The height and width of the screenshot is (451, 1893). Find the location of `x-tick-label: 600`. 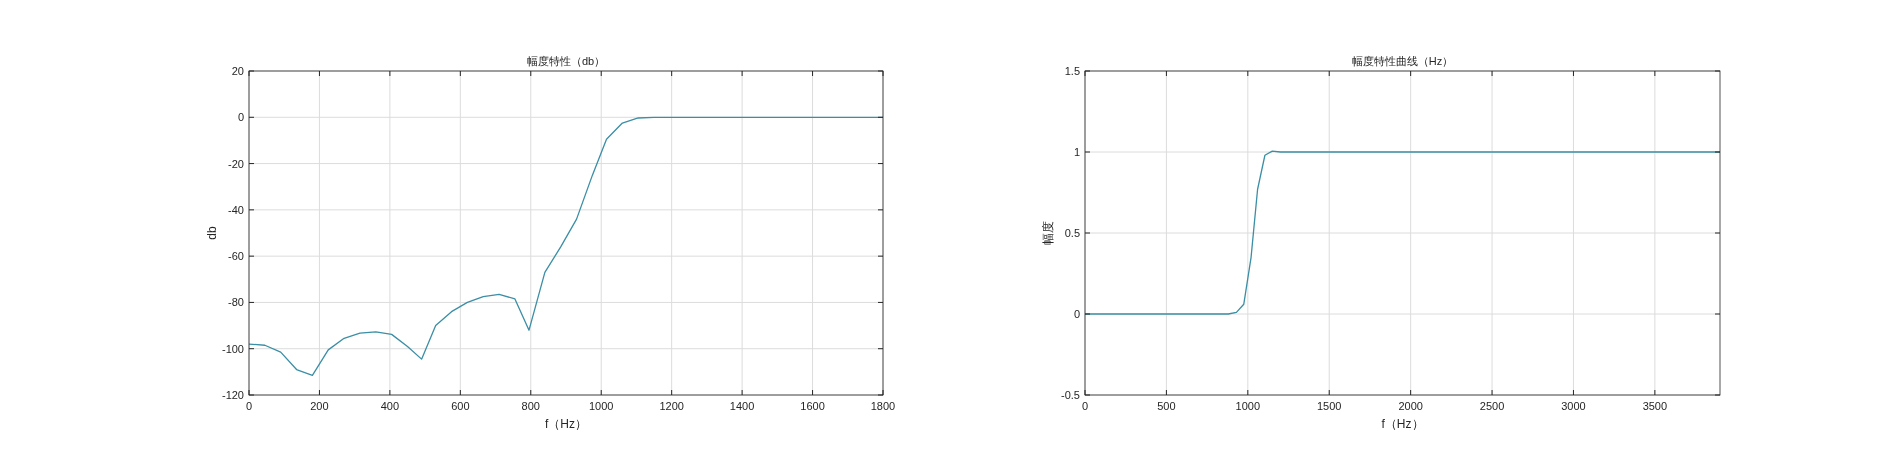

x-tick-label: 600 is located at coordinates (460, 406).